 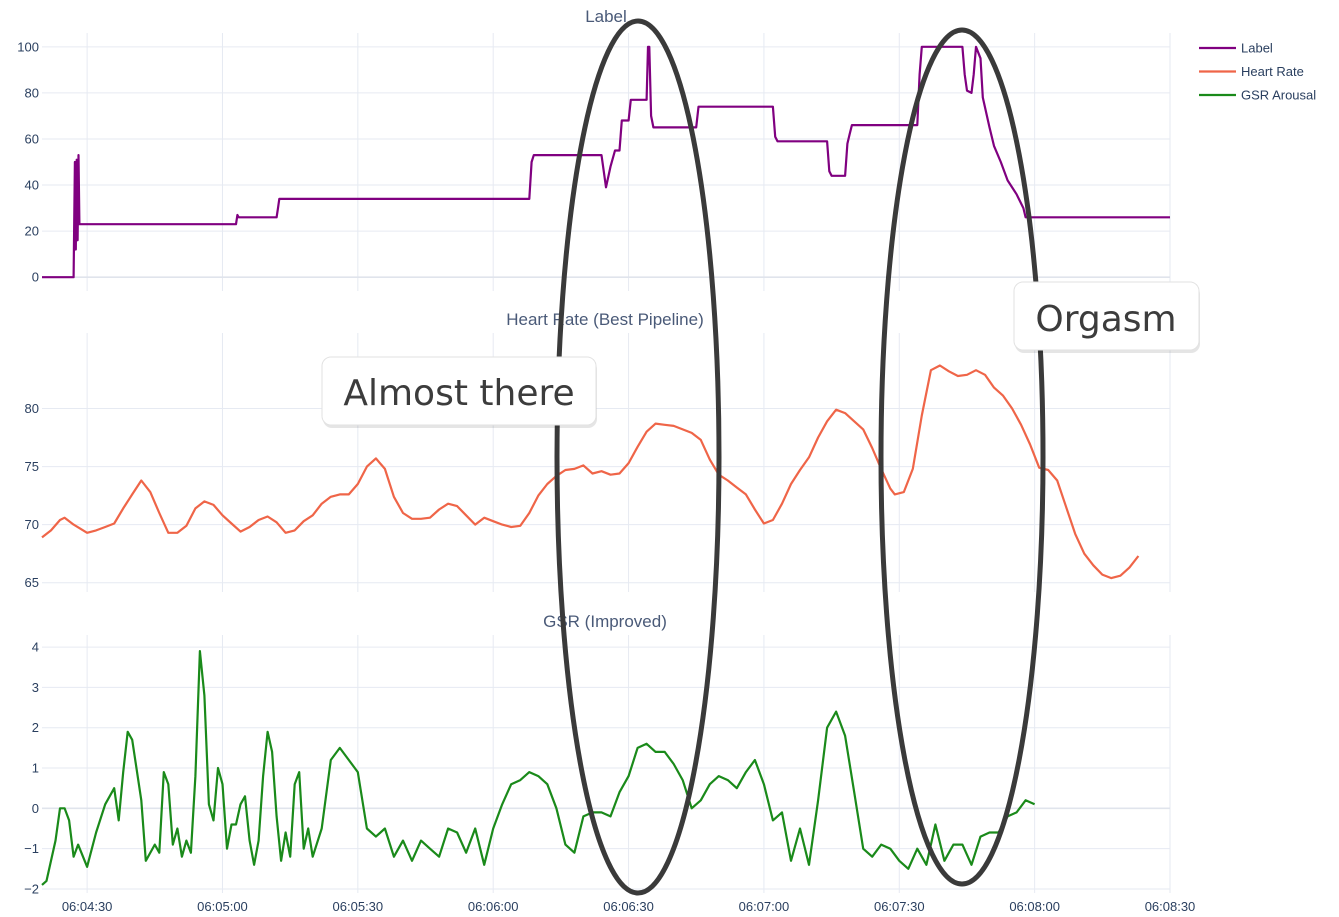 I want to click on y-tick-label: 60, so click(x=32, y=138).